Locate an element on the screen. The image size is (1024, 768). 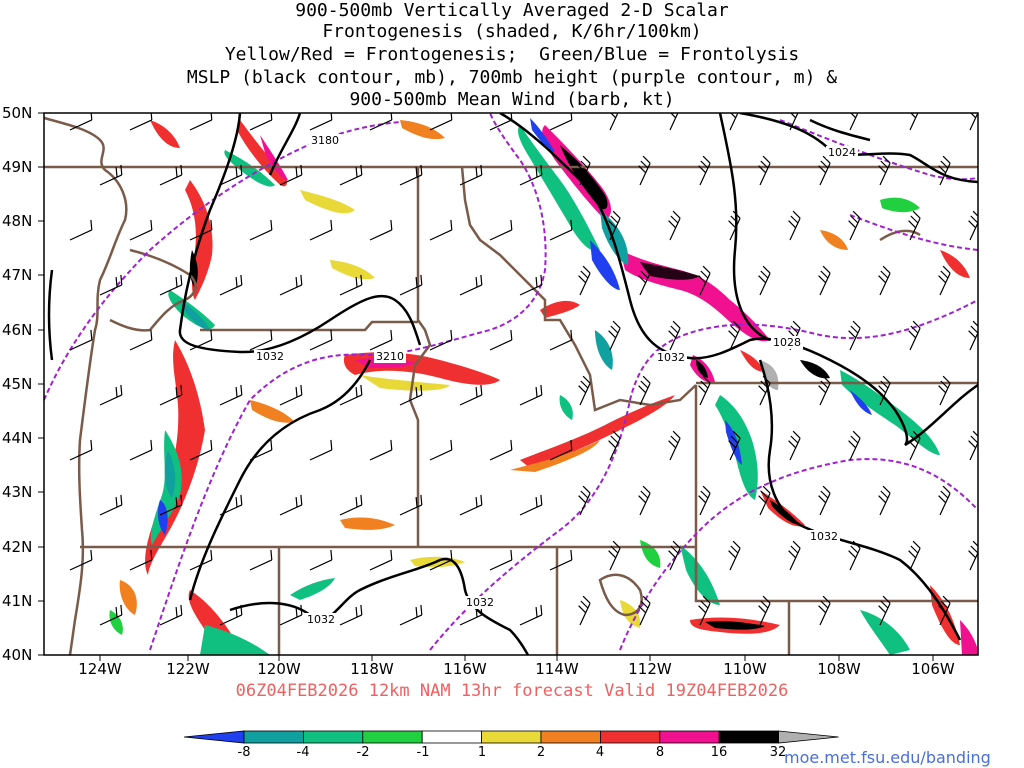
wyoming-border is located at coordinates (836, 494).